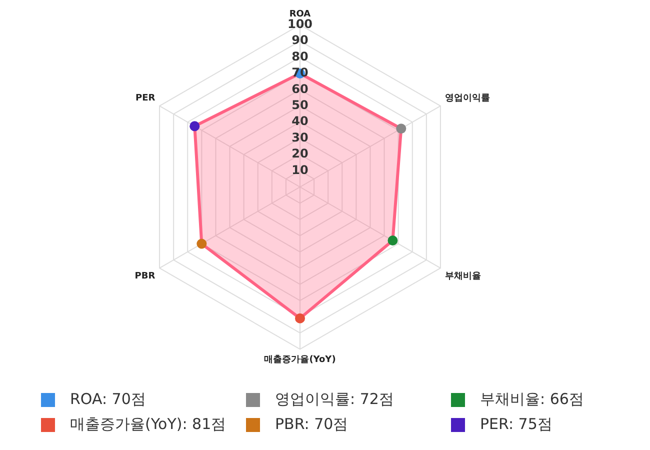  Describe the element at coordinates (300, 153) in the screenshot. I see `y-tick-label: 20` at that location.